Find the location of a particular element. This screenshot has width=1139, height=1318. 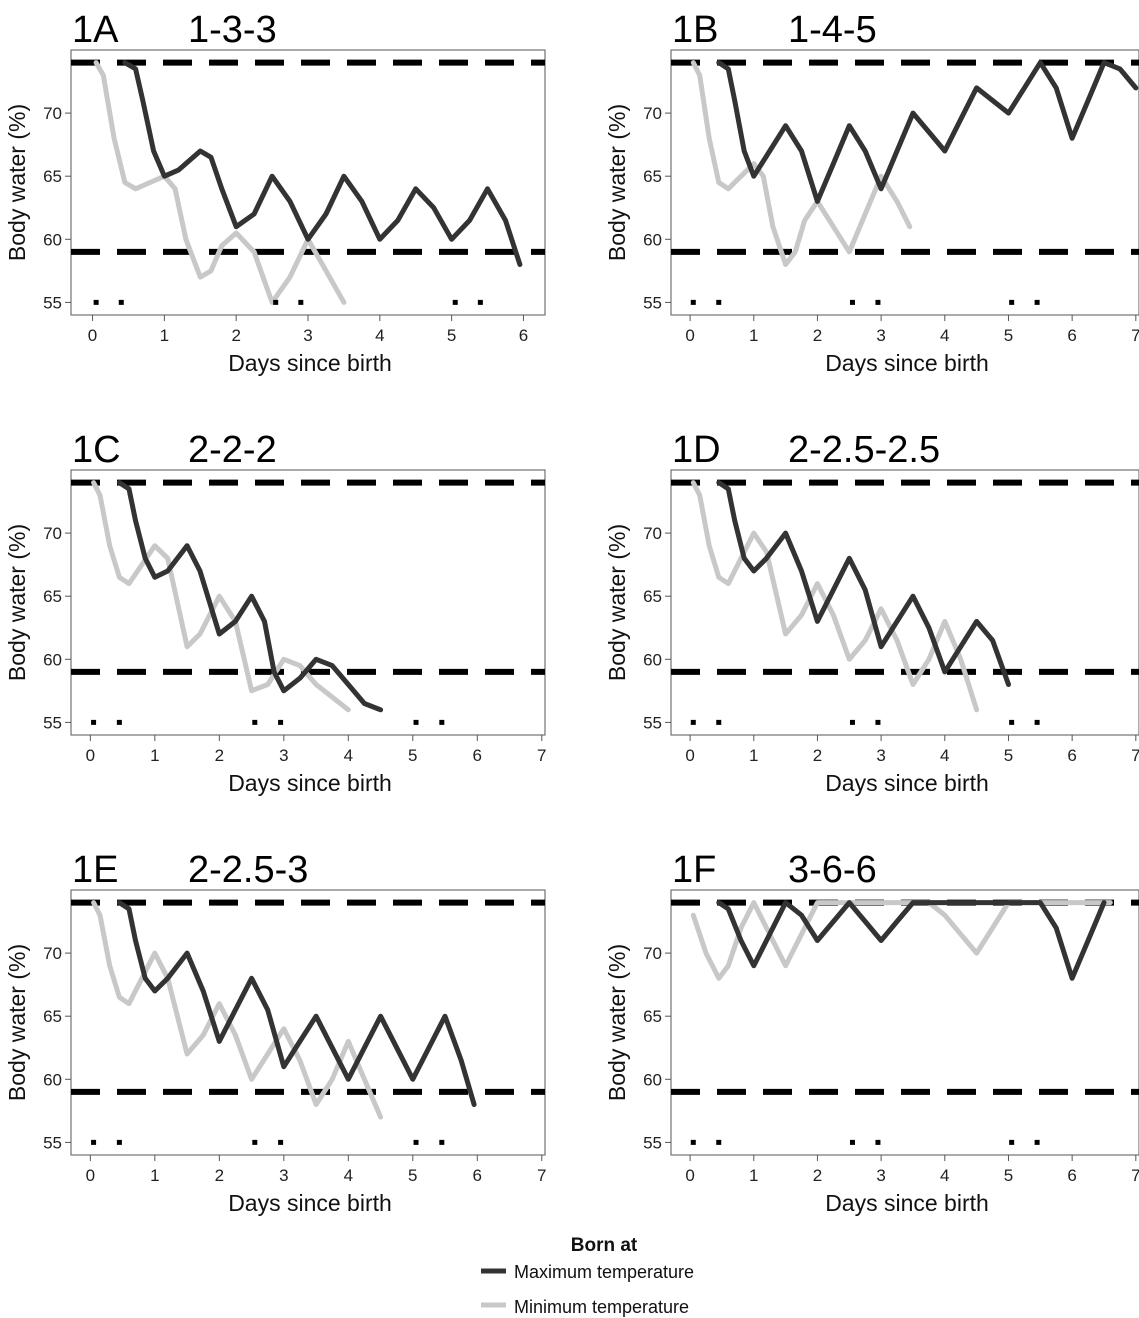

panel-label: 1F is located at coordinates (694, 870).